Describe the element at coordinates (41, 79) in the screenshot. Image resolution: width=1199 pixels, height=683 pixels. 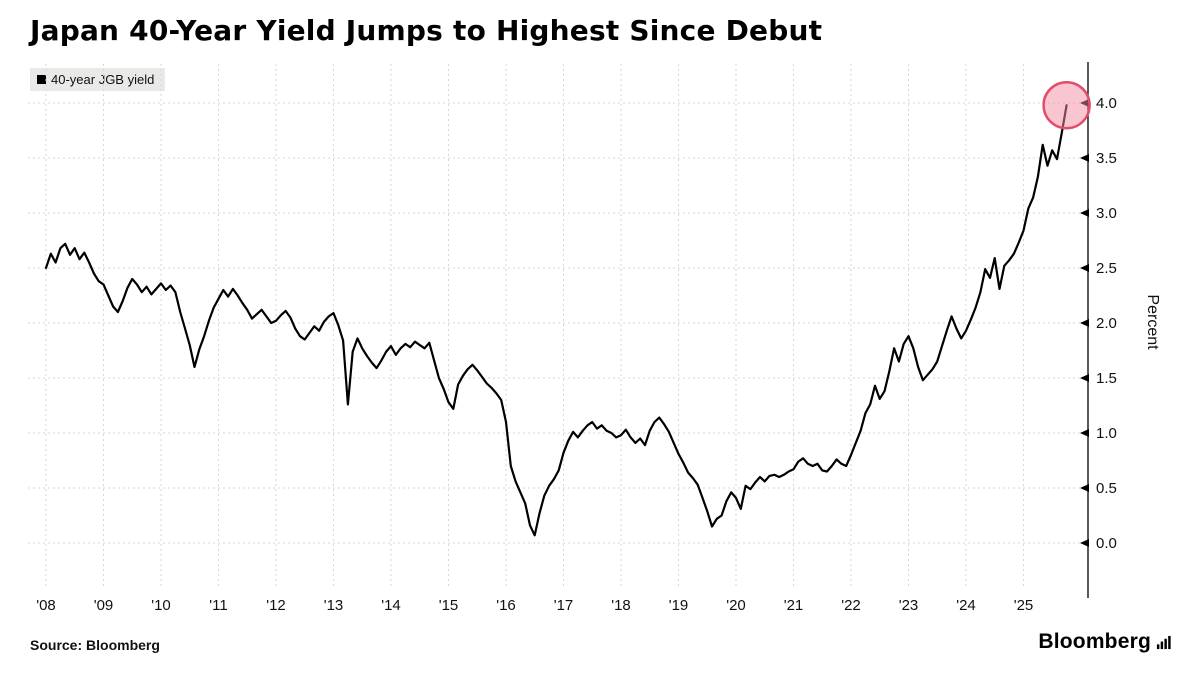
I see `legend-swatch-icon` at that location.